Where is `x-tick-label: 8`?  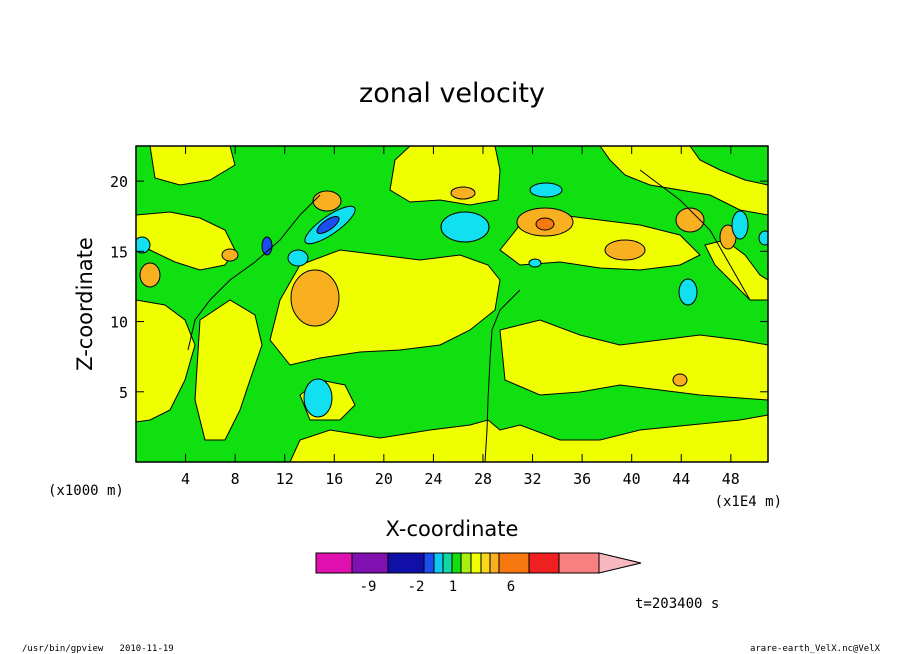 x-tick-label: 8 is located at coordinates (235, 479).